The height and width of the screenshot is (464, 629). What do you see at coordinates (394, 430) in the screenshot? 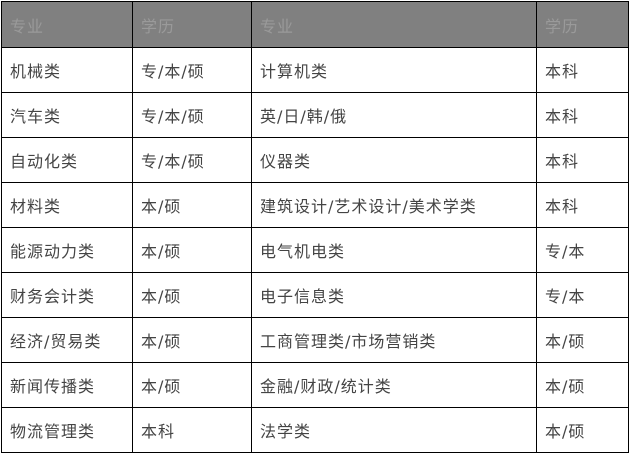
I see `major-cell: 法学类` at bounding box center [394, 430].